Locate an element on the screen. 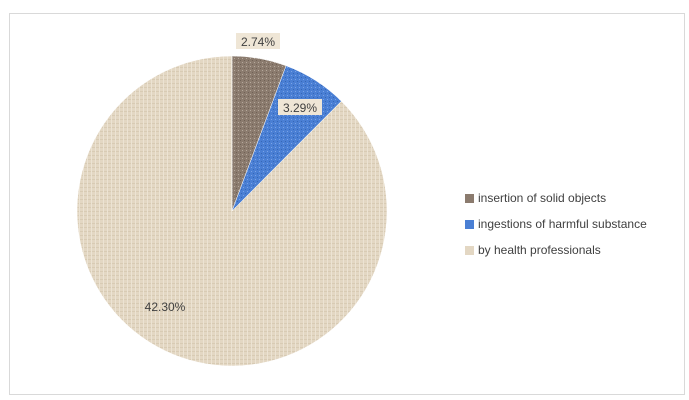 The height and width of the screenshot is (400, 689). legend-item-health-professionals: by health professionals is located at coordinates (556, 250).